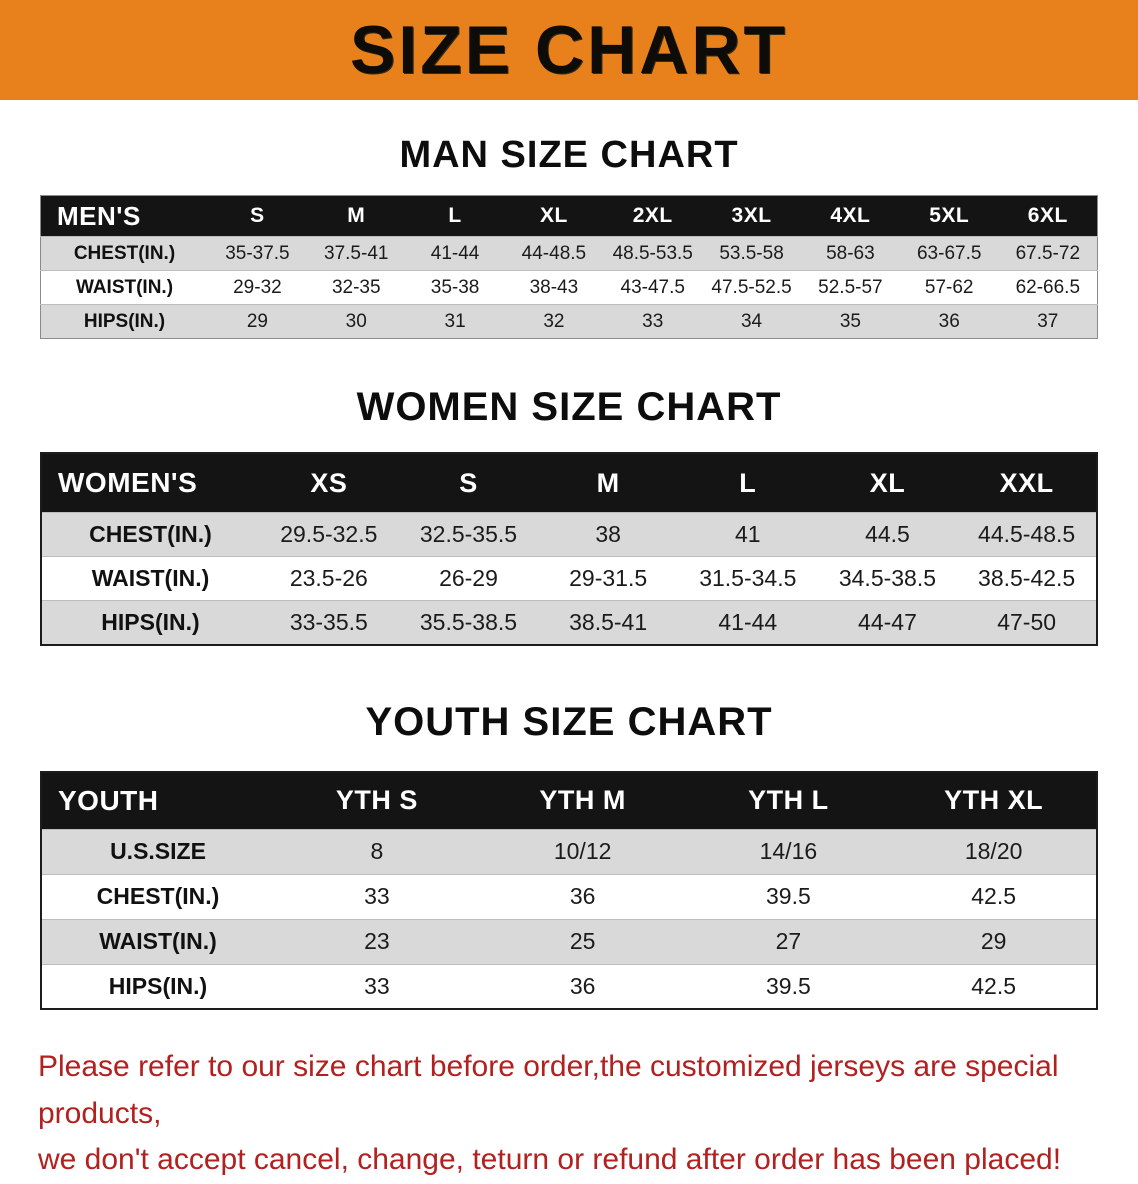 The height and width of the screenshot is (1184, 1138). What do you see at coordinates (751, 287) in the screenshot?
I see `size-value-cell: 47.5-52.5` at bounding box center [751, 287].